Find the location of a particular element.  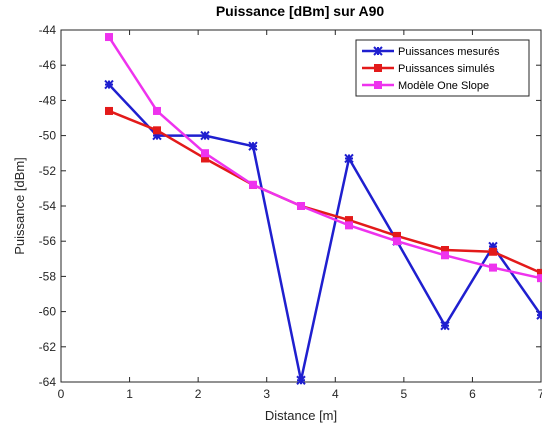

legend-entry-label: Modèle One Slope is located at coordinates (443, 86).